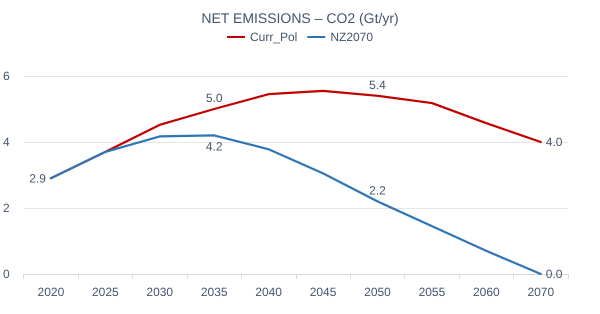 The image size is (600, 314). What do you see at coordinates (37, 178) in the screenshot?
I see `data-label: 2.9` at bounding box center [37, 178].